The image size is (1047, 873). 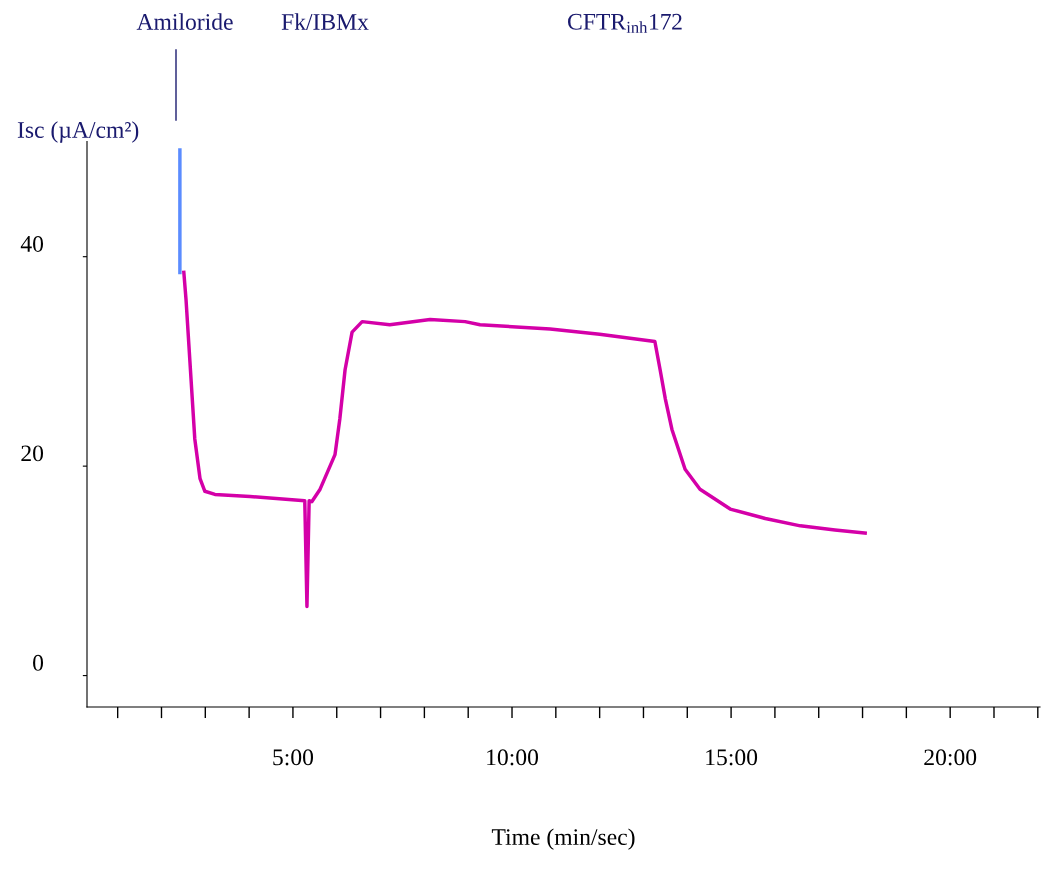 What do you see at coordinates (325, 21) in the screenshot?
I see `text: Fk/IBMx` at bounding box center [325, 21].